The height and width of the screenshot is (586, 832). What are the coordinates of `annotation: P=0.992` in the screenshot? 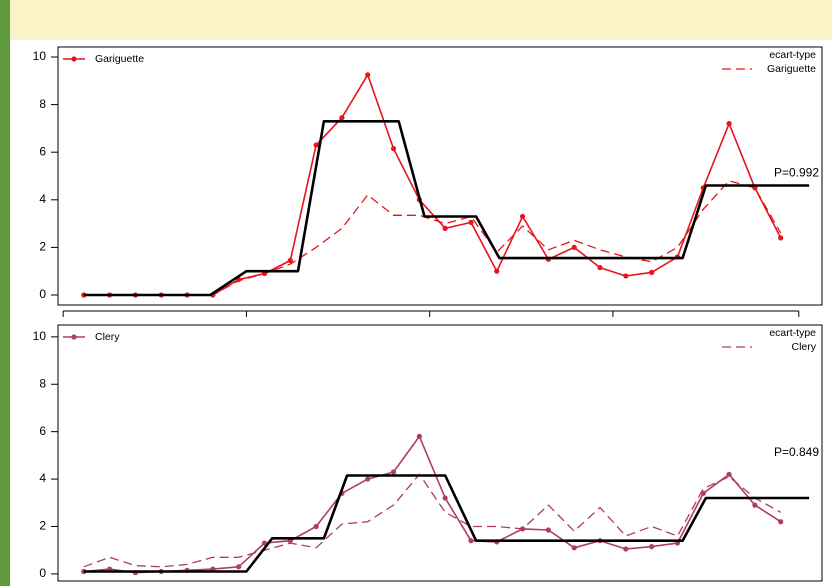 It's located at (796, 173).